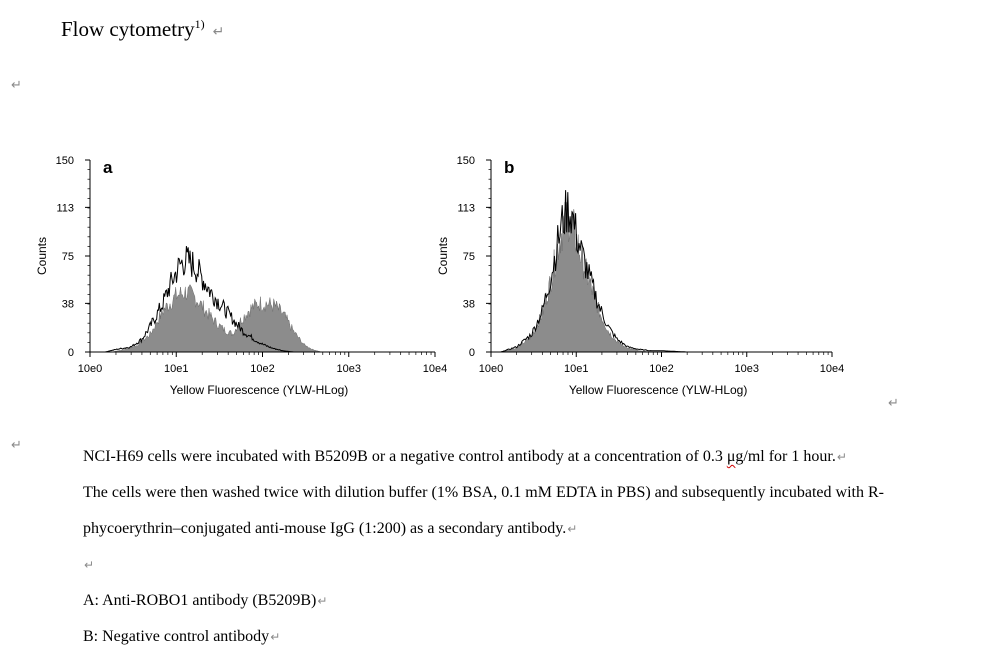 This screenshot has height=655, width=986. What do you see at coordinates (71, 353) in the screenshot?
I see `panel-a-y-tick-label: 0` at bounding box center [71, 353].